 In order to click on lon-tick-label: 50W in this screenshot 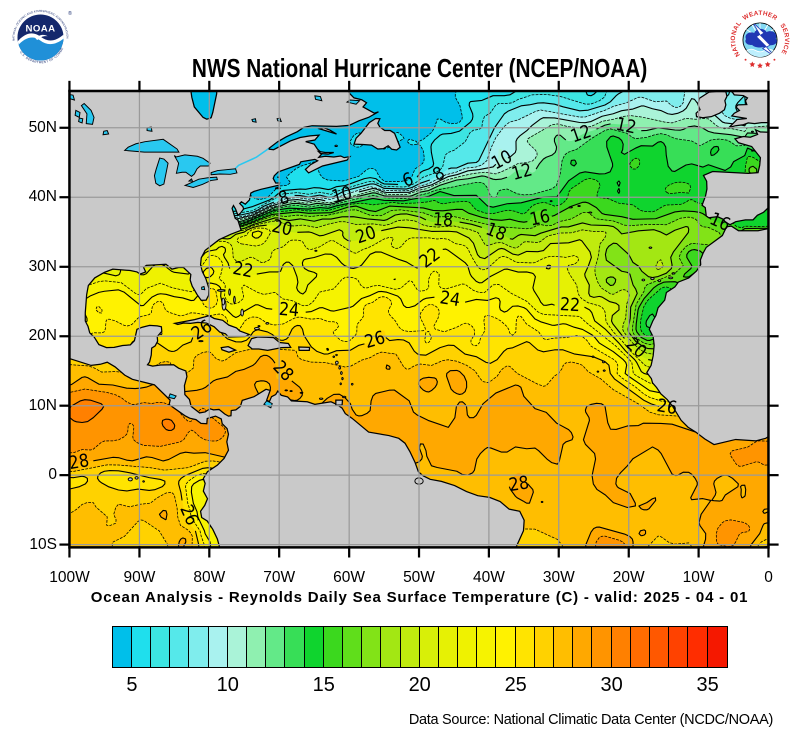, I will do `click(419, 577)`.